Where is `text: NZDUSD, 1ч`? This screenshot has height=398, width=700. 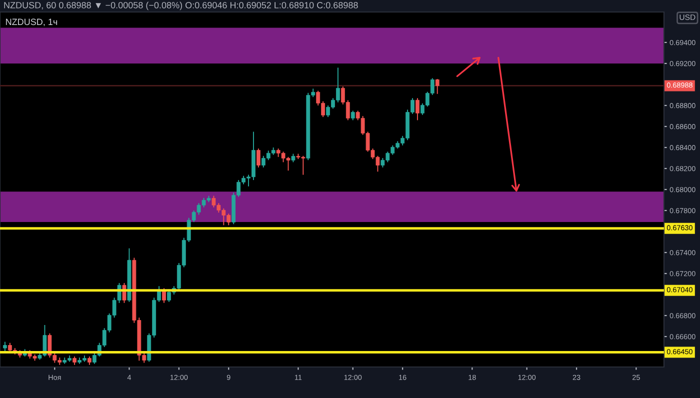 text: NZDUSD, 1ч is located at coordinates (32, 22).